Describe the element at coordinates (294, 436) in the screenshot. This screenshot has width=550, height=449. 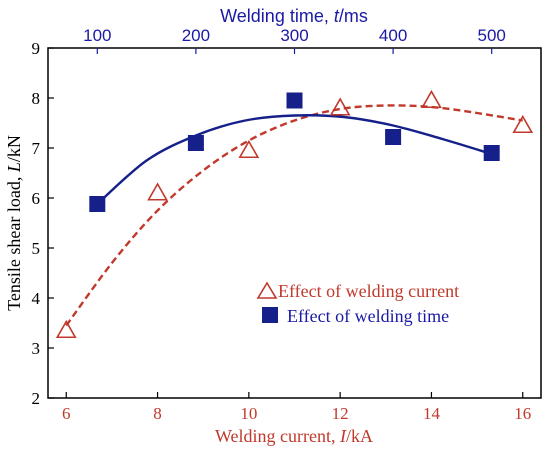
I see `bottom-axis-title: Welding current, I/kA` at that location.